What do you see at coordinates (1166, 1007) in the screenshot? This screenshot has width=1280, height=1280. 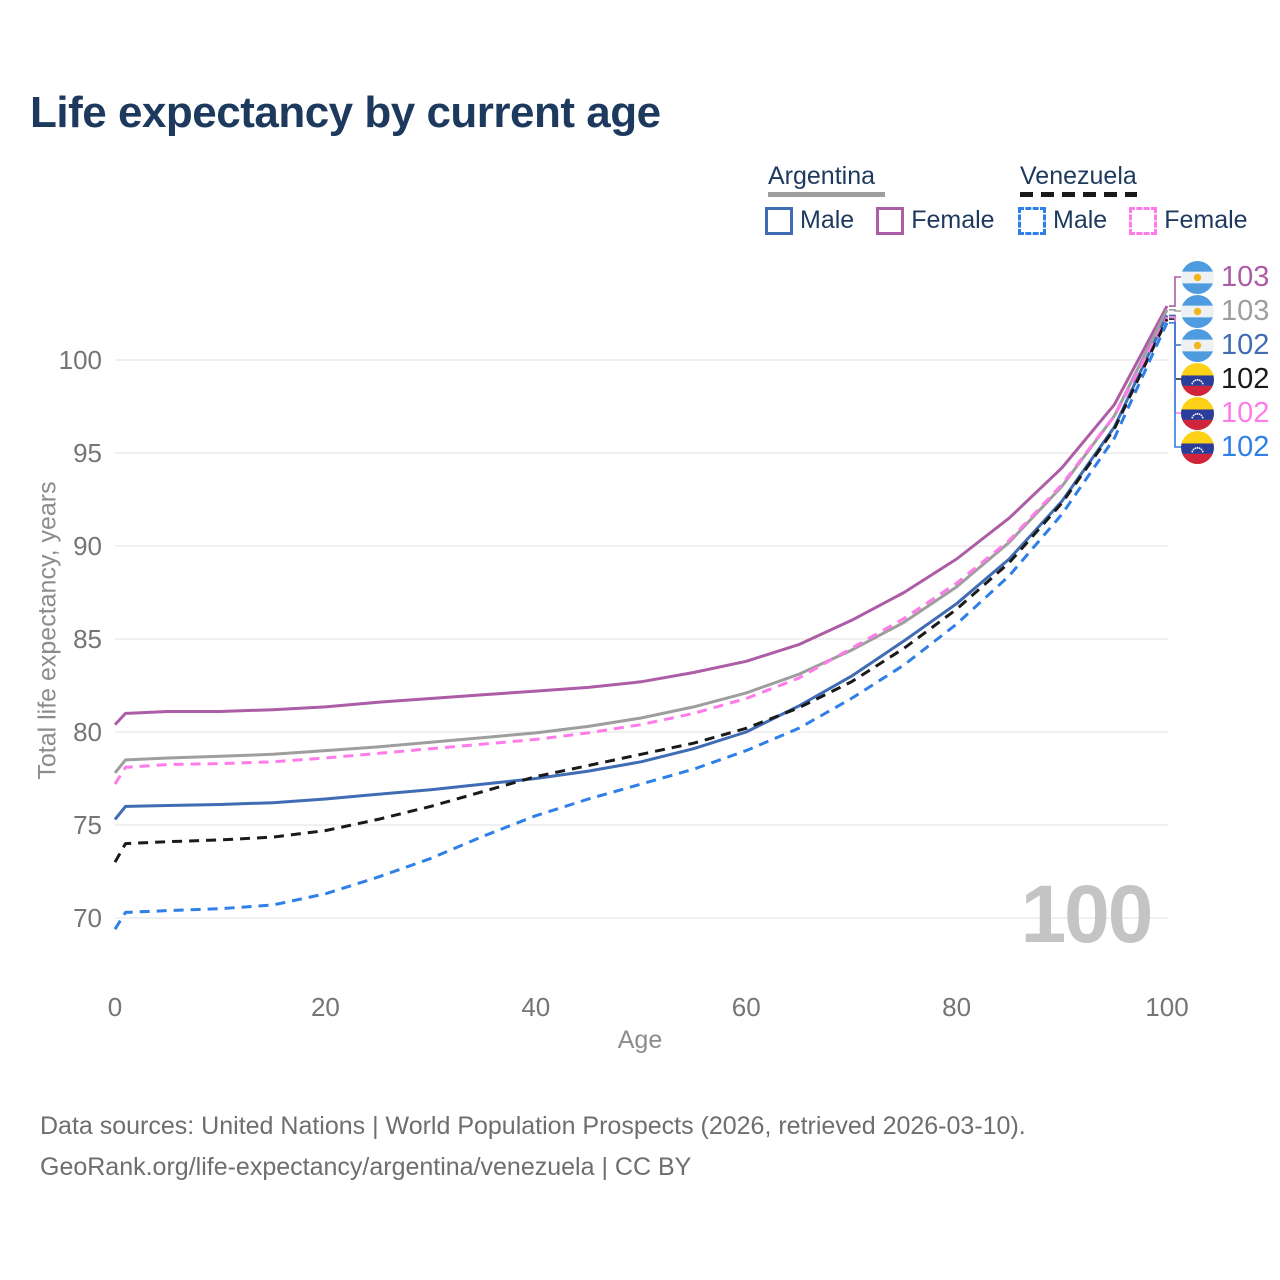 I see `x-tick-label: 100` at bounding box center [1166, 1007].